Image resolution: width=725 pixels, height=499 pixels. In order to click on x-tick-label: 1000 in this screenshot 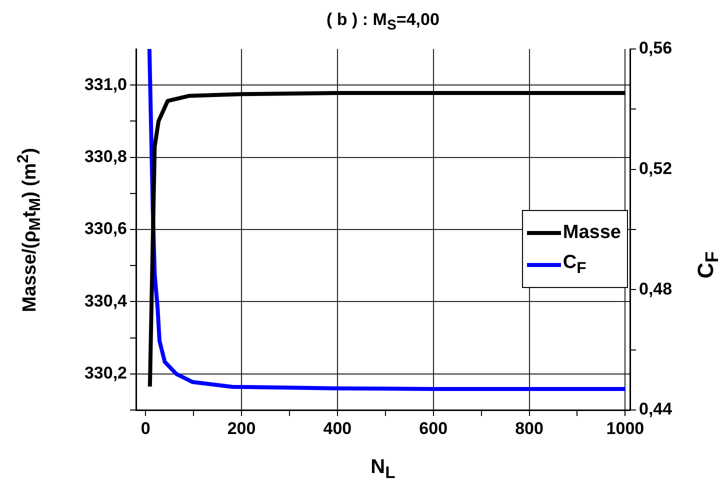, I will do `click(625, 428)`.